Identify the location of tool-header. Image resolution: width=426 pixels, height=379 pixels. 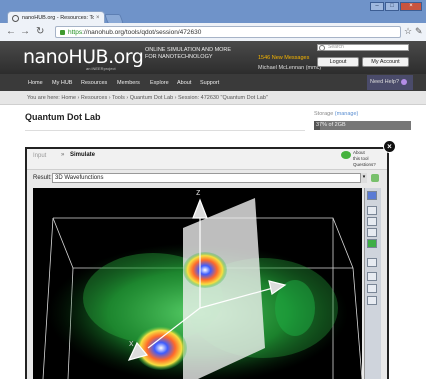
(207, 159).